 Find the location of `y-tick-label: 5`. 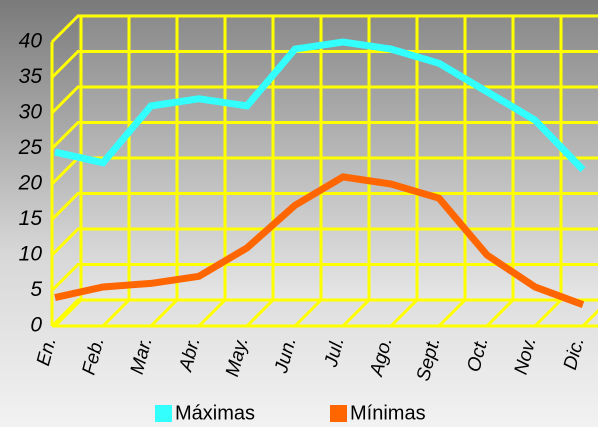

y-tick-label: 5 is located at coordinates (36, 289).